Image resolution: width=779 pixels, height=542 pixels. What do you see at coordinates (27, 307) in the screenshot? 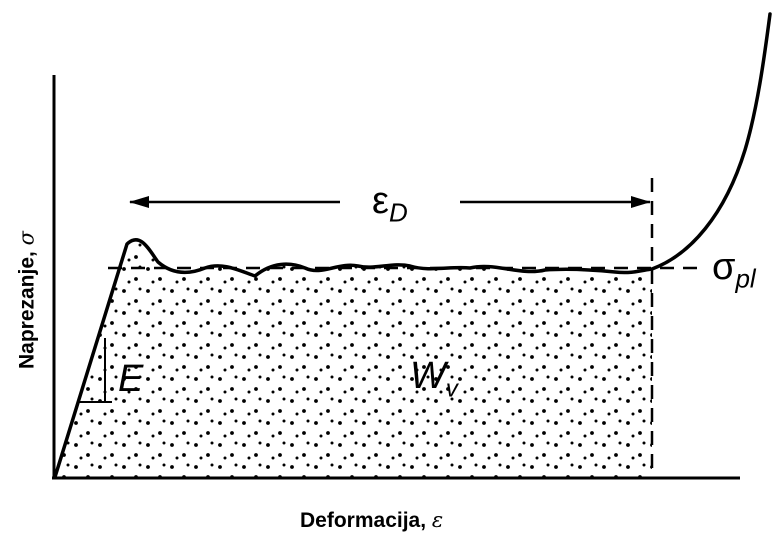
I see `y-axis-label-text: Naprezanje,` at bounding box center [27, 307].